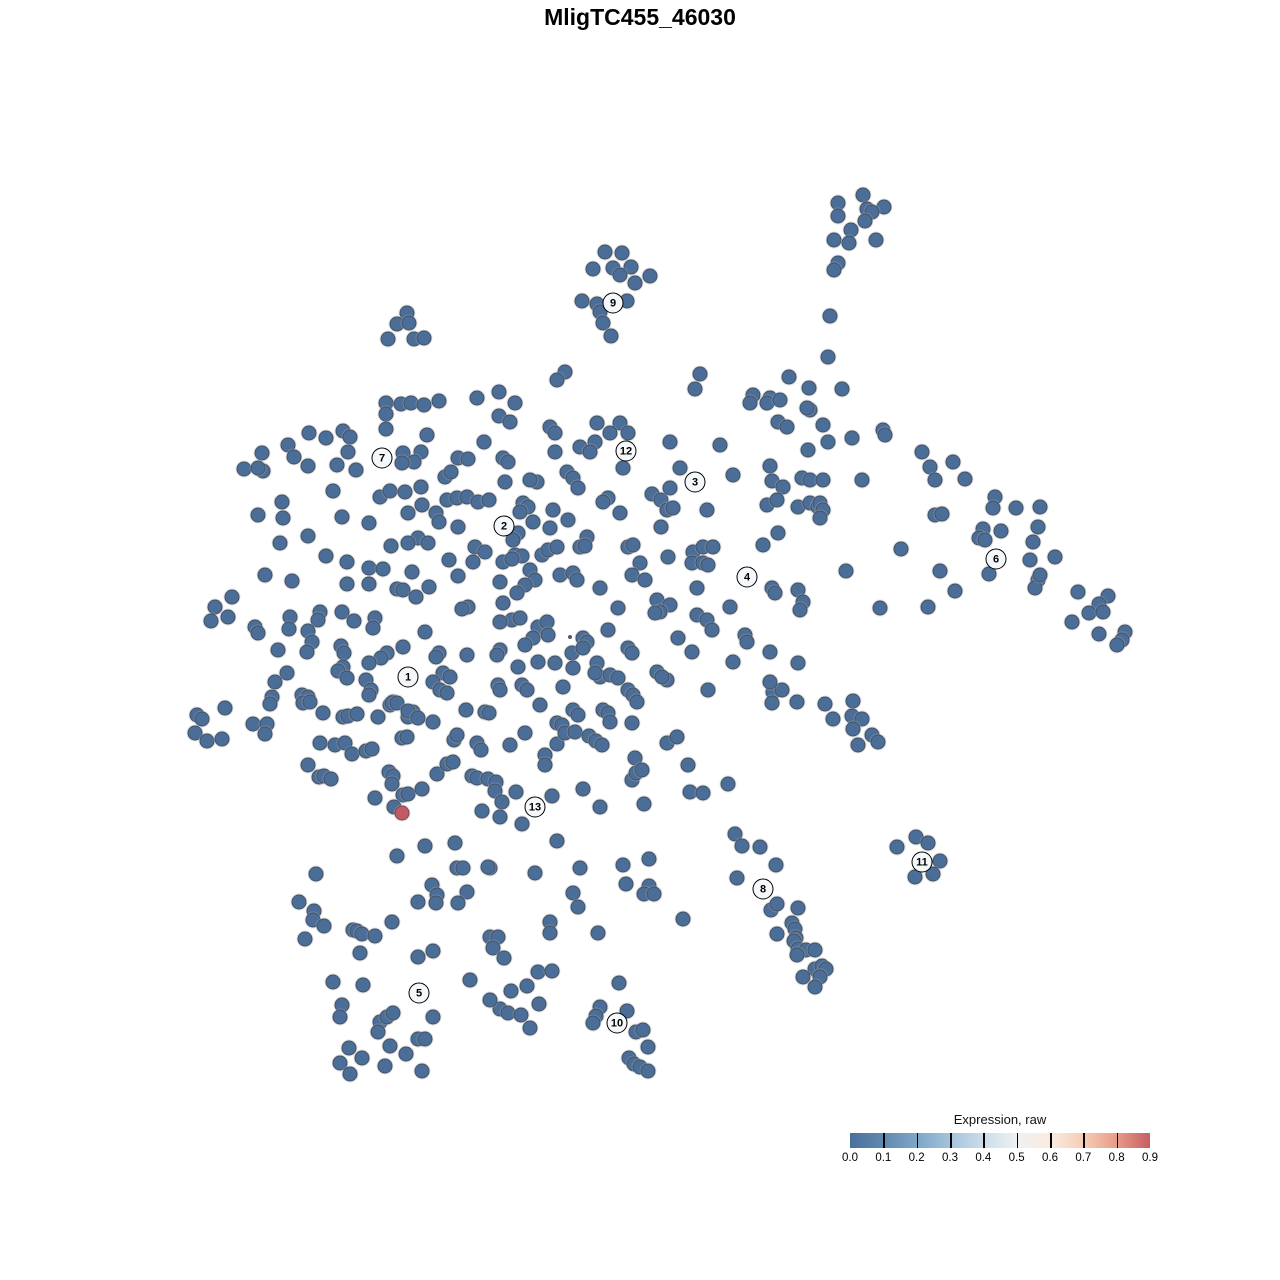 Image resolution: width=1280 pixels, height=1280 pixels. I want to click on legend-tick-label: 0.7, so click(1083, 1158).